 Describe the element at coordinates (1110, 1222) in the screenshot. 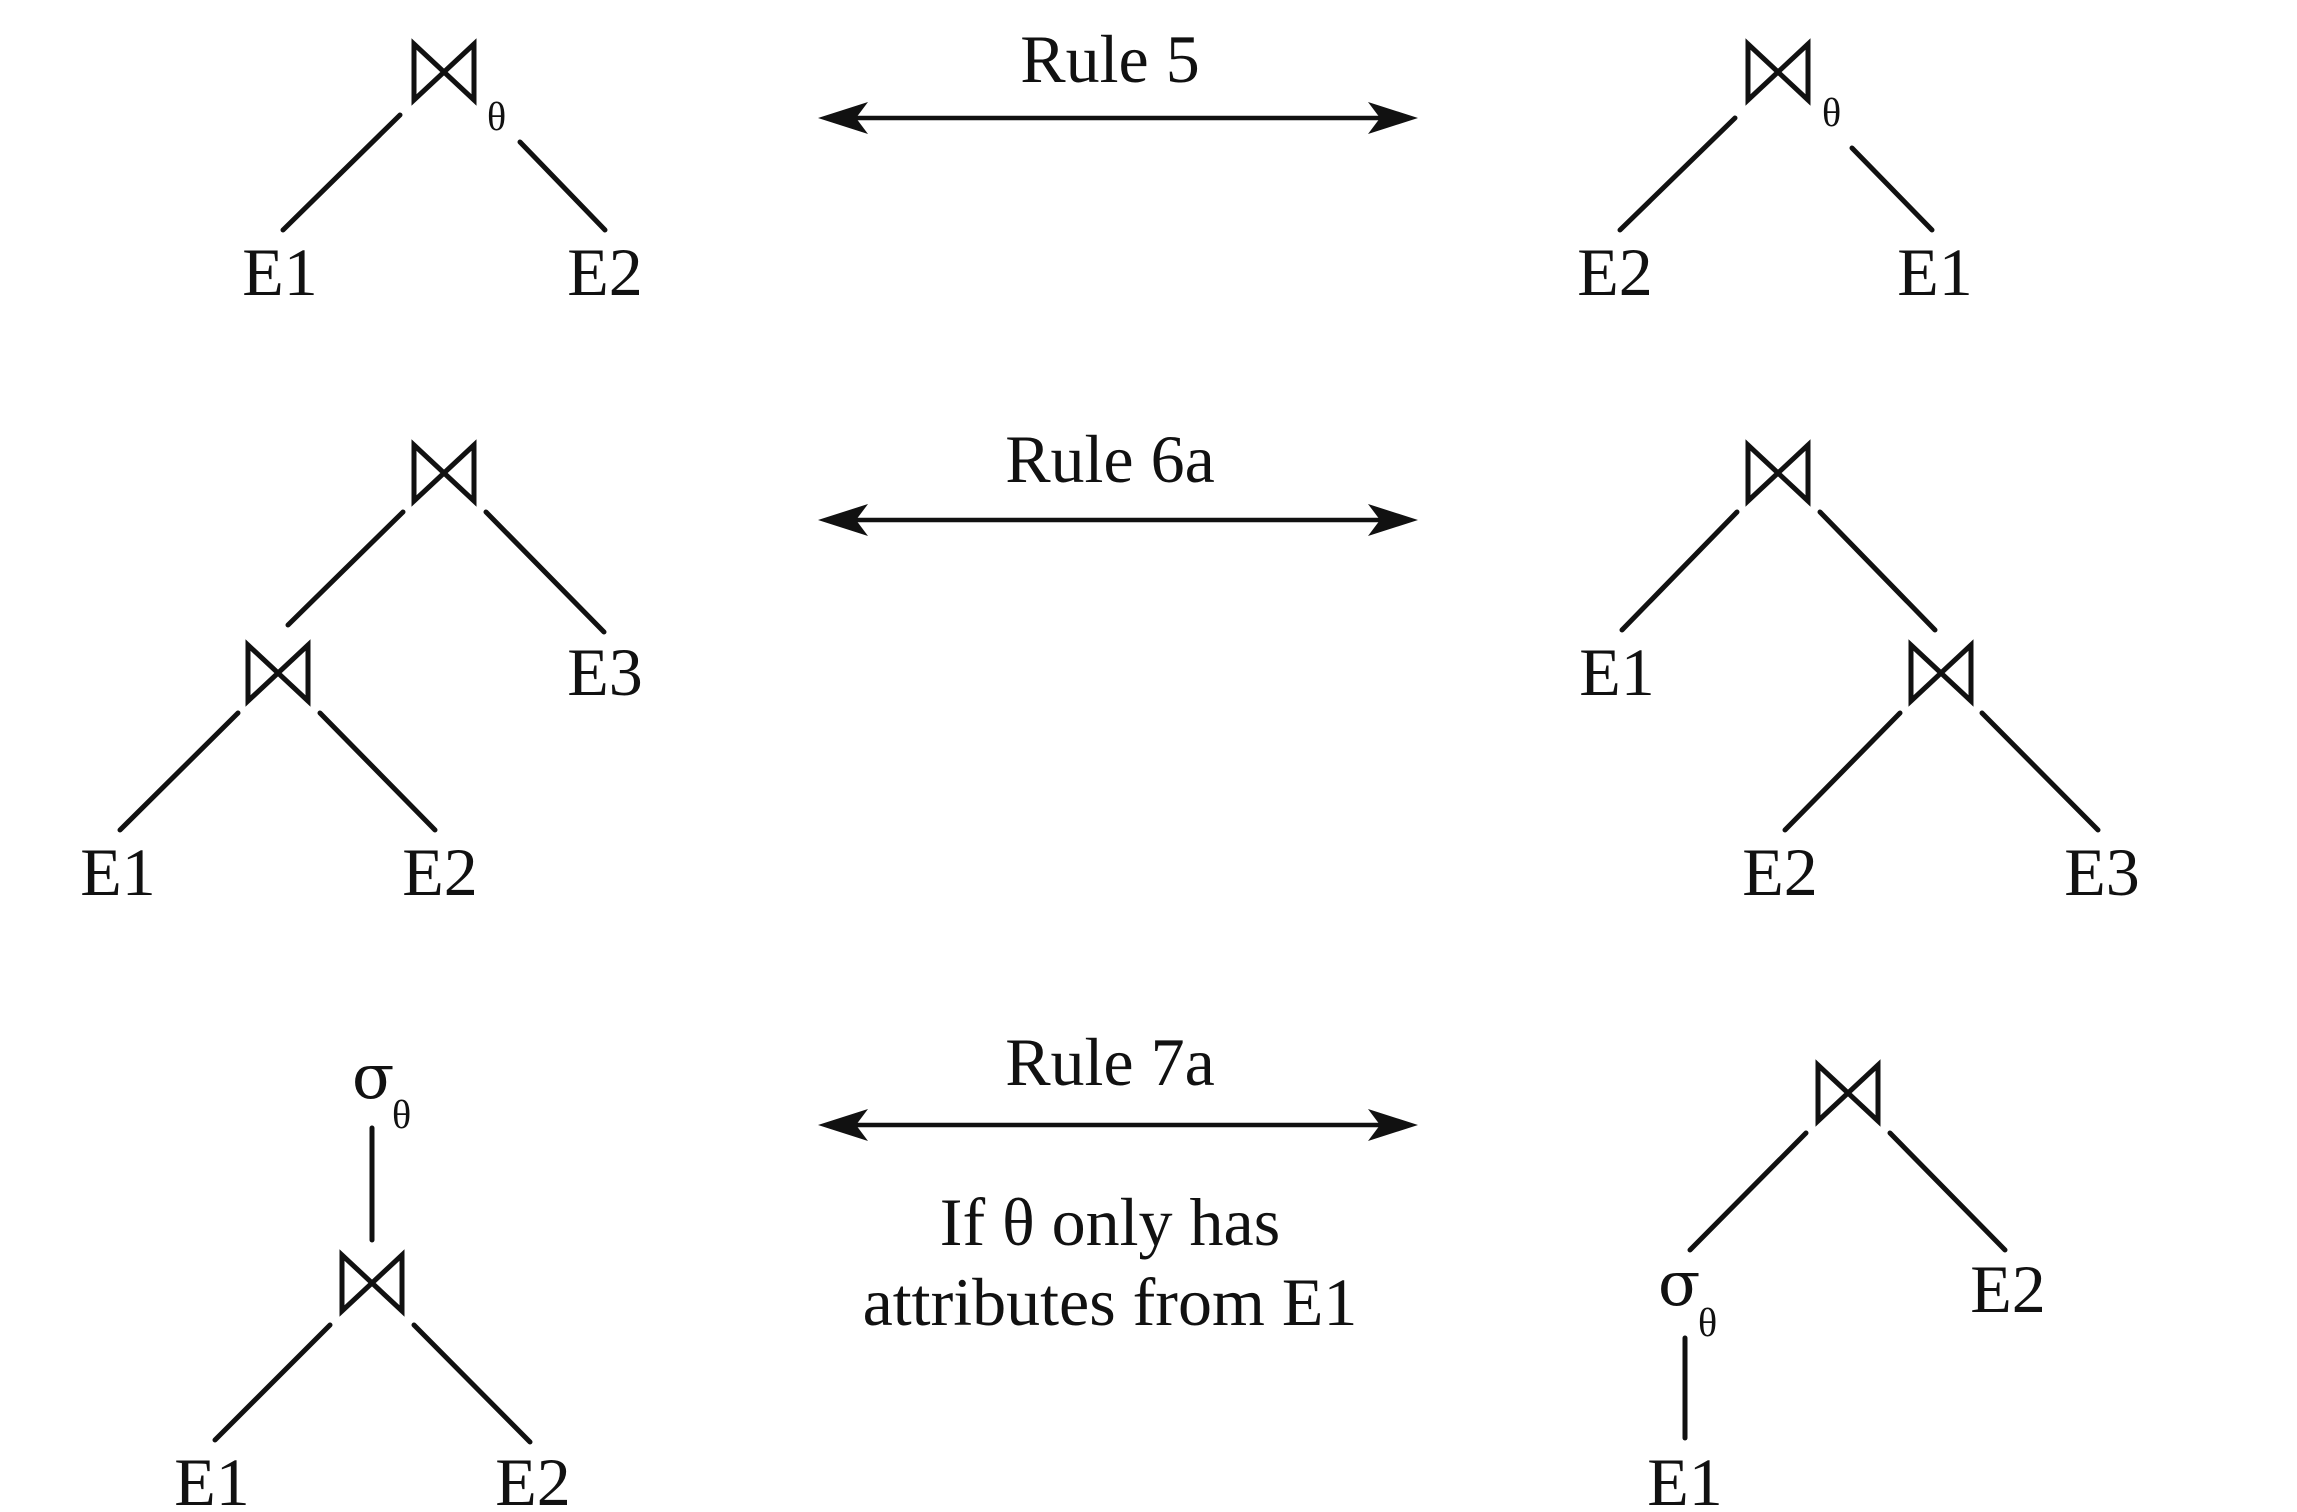

I see `rule7a-condition-line1: If θ only has` at that location.